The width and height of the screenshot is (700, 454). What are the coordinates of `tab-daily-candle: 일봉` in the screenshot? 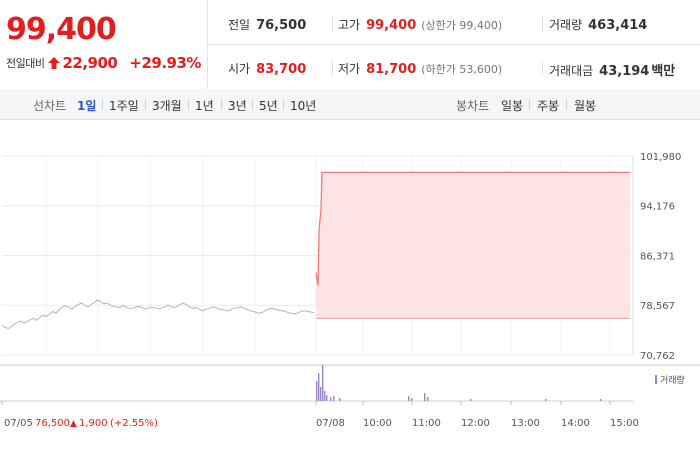 It's located at (512, 106).